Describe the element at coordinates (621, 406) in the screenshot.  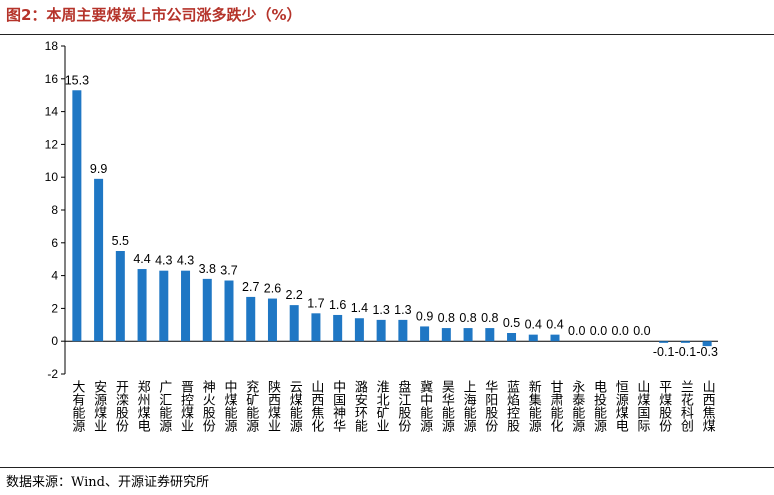
I see `category-label: 恒源煤电` at that location.